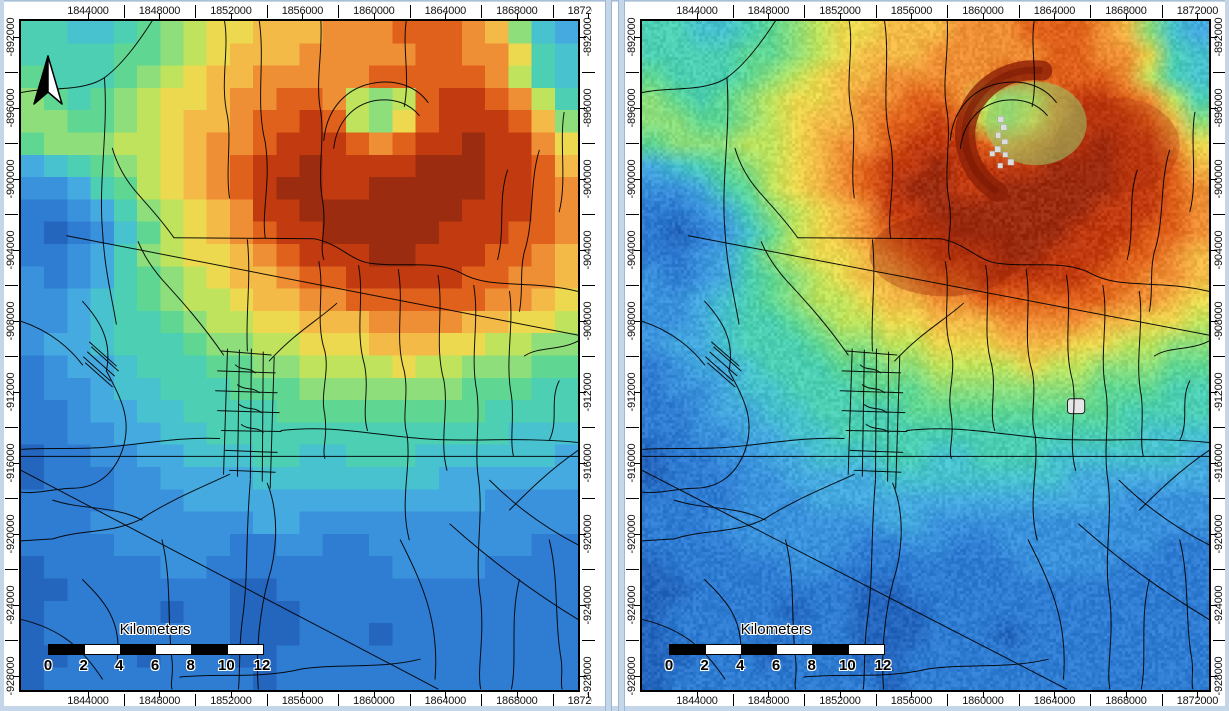  What do you see at coordinates (48, 80) in the screenshot?
I see `north-arrow-icon` at bounding box center [48, 80].